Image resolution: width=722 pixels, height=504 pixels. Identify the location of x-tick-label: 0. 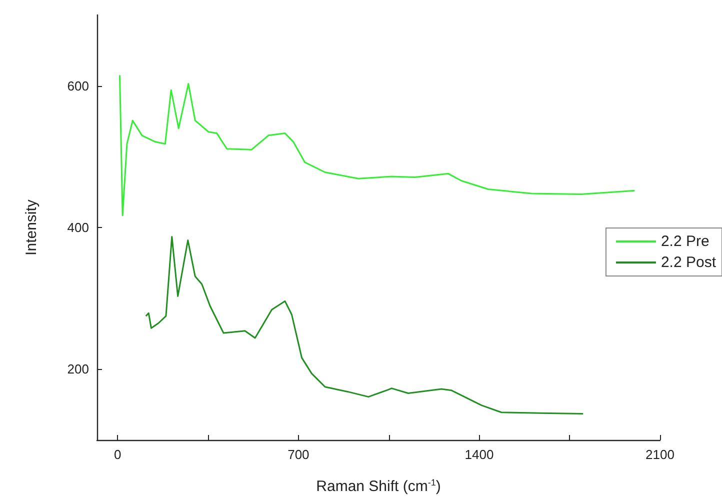
(118, 454).